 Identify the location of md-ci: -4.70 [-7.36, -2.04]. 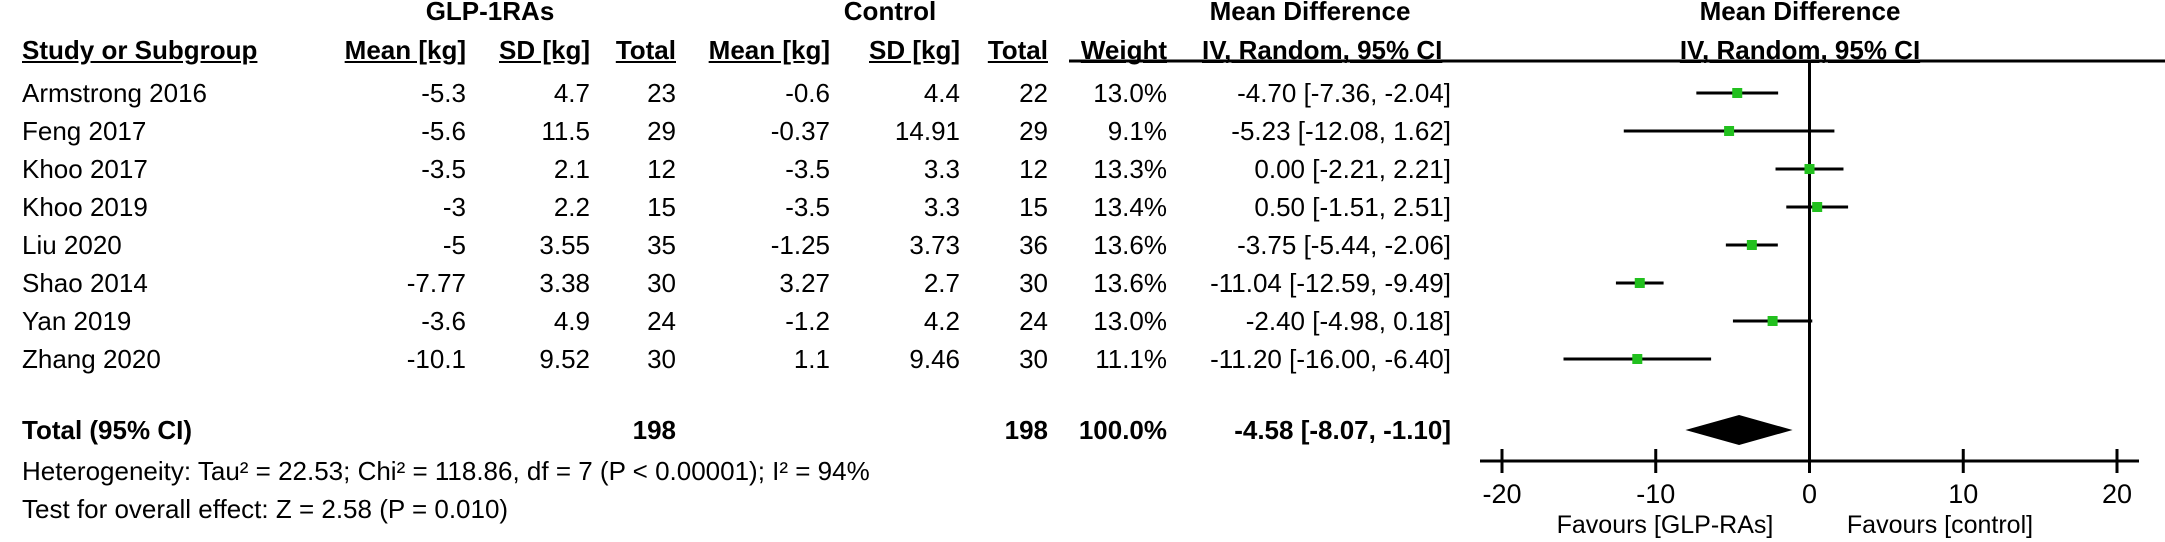
(1344, 93).